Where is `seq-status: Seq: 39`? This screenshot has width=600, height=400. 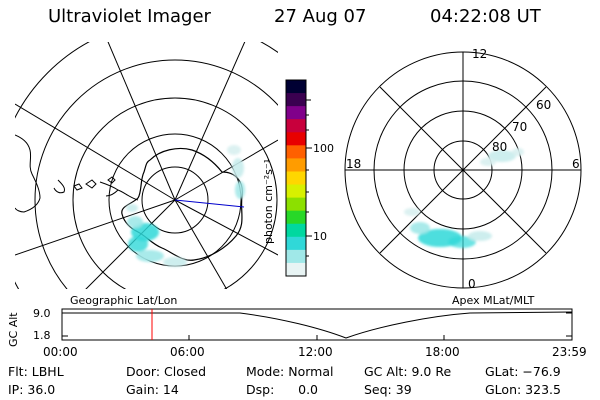
seq-status: Seq: 39 is located at coordinates (388, 389).